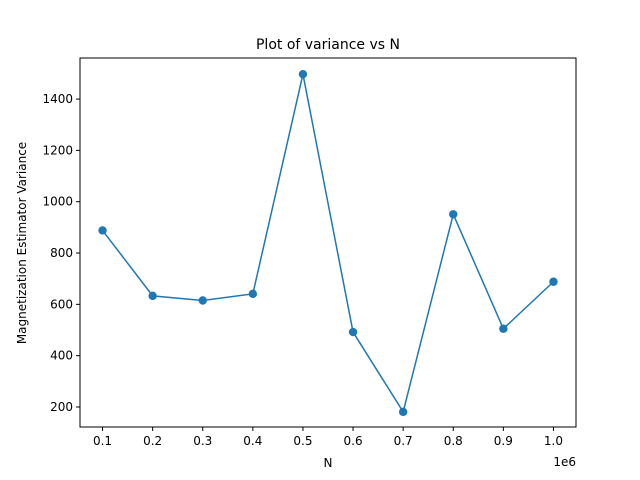 This screenshot has height=480, width=640. I want to click on y-tick-label: 600, so click(61, 304).